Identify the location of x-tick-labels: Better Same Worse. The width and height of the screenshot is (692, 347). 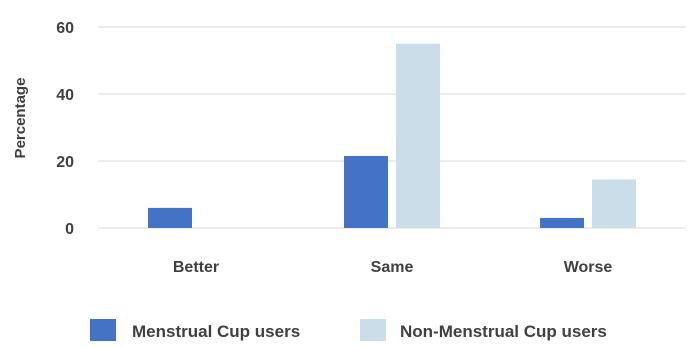
(393, 267).